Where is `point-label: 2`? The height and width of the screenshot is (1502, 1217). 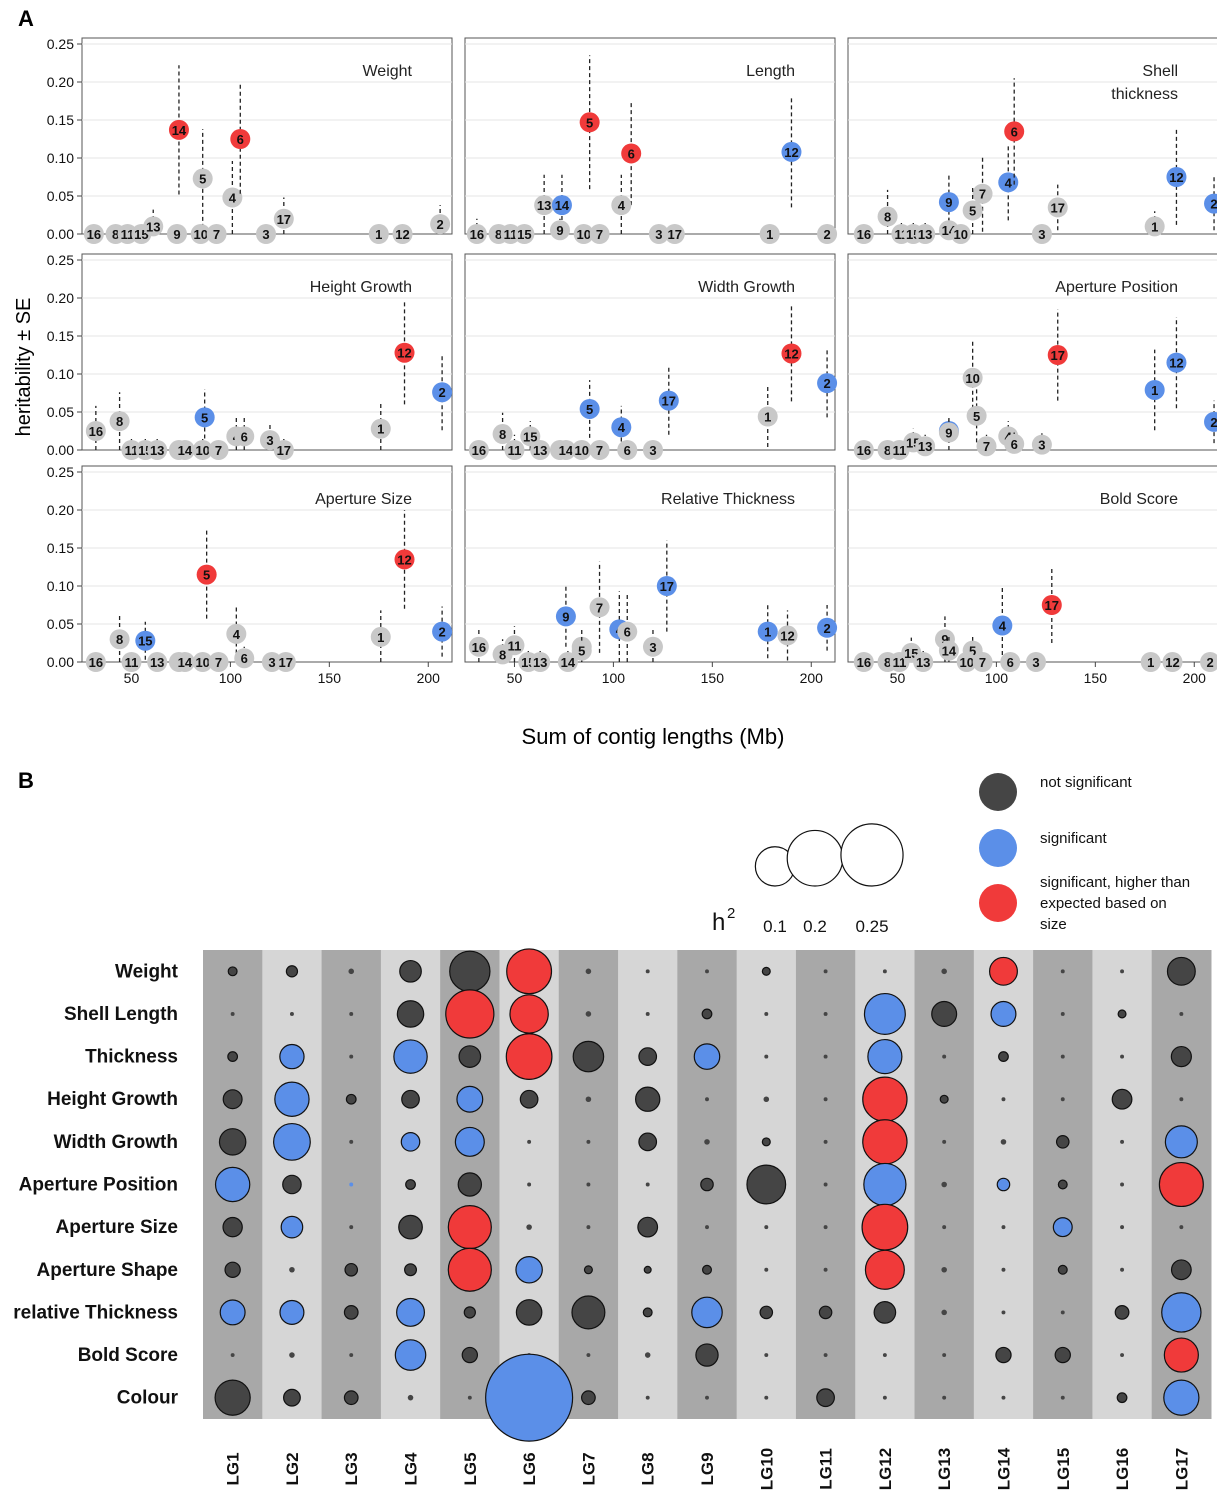 point-label: 2 is located at coordinates (441, 632).